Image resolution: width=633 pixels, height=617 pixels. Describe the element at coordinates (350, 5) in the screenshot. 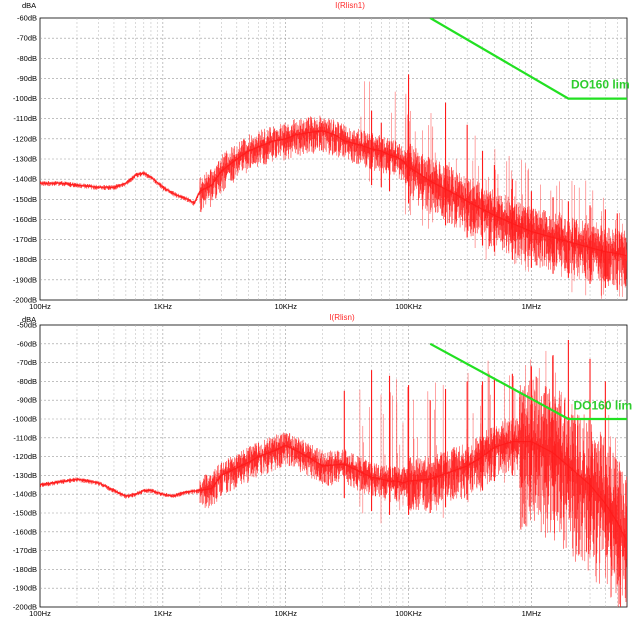

I see `chart-title: I(Rlisn1)` at that location.